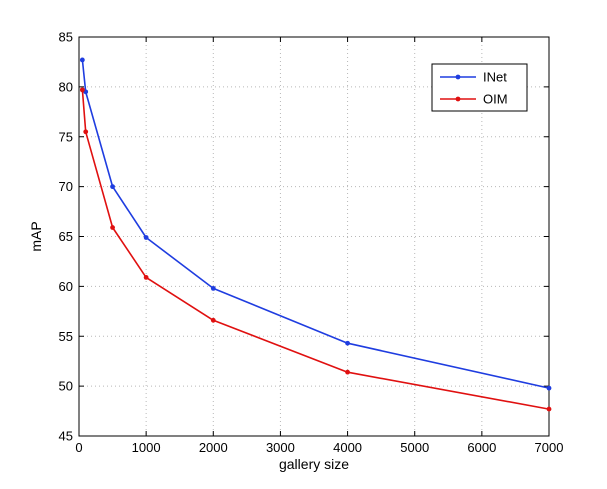 This screenshot has height=489, width=607. I want to click on legend-box, so click(479, 87).